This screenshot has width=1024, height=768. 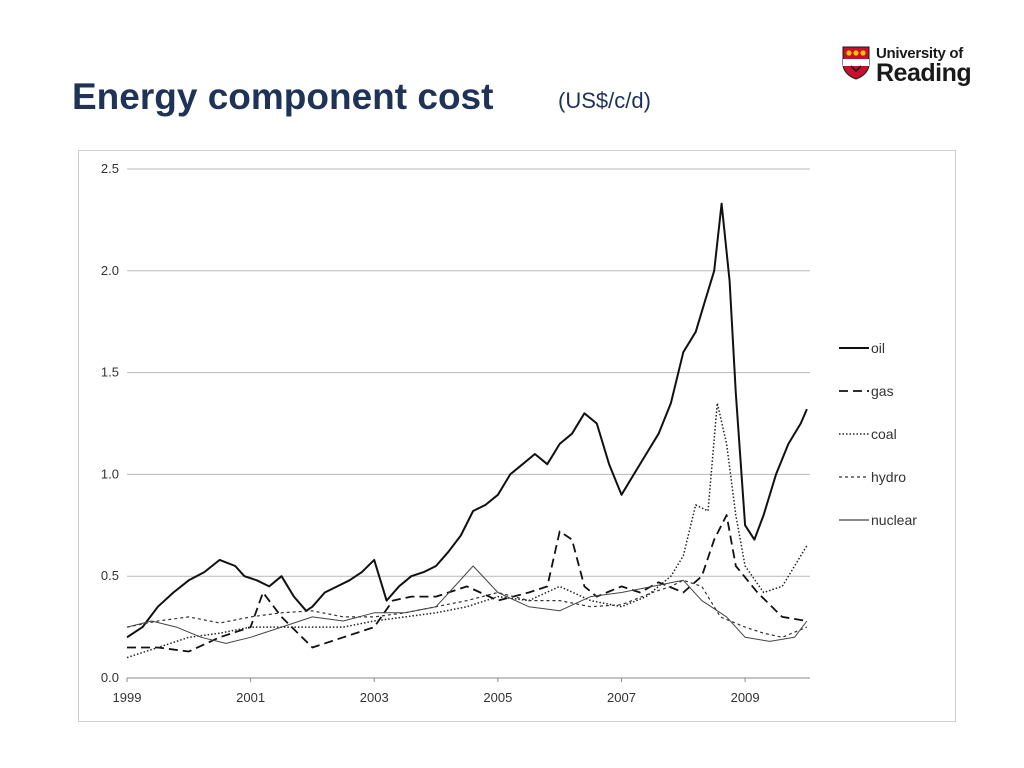 I want to click on page-subtitle: (US$/c/d), so click(x=604, y=100).